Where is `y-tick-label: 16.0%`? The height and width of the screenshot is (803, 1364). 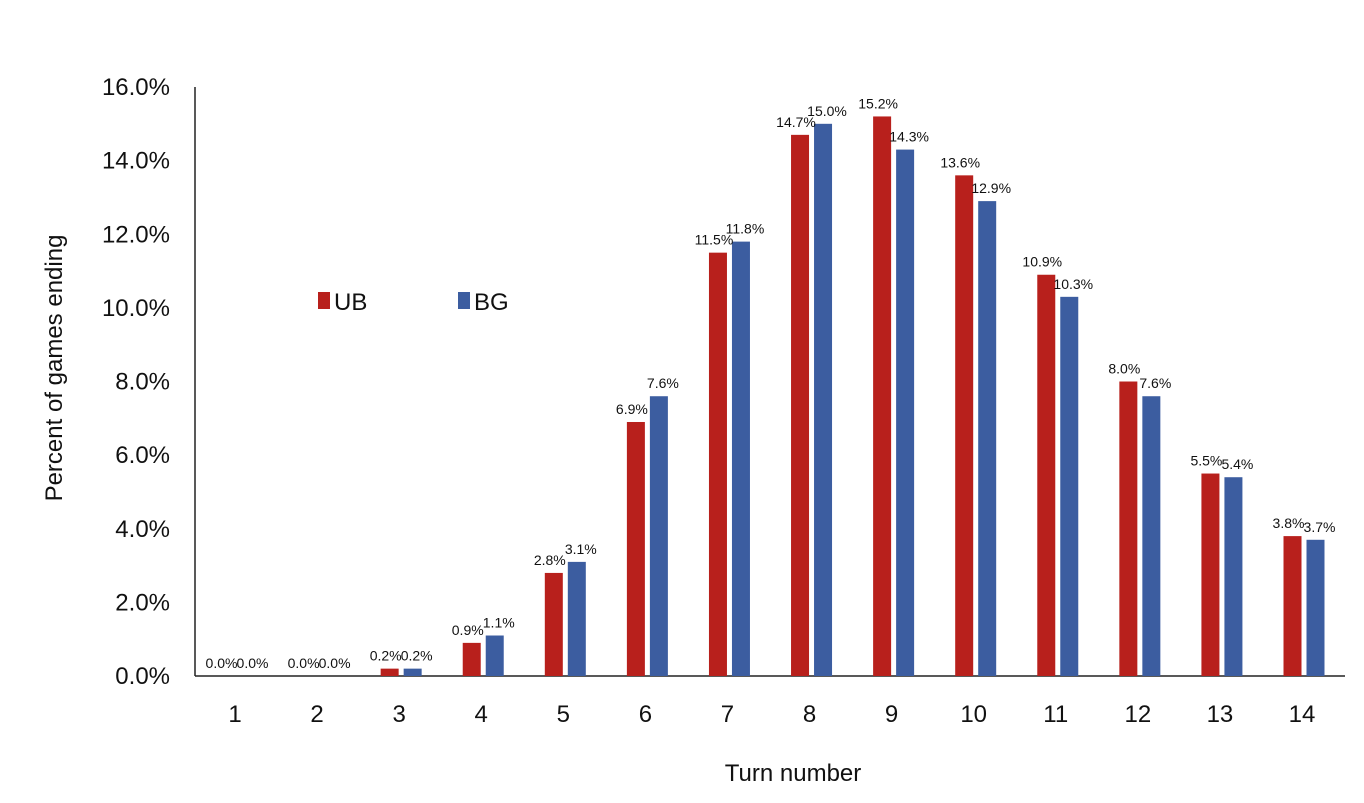 y-tick-label: 16.0% is located at coordinates (136, 87).